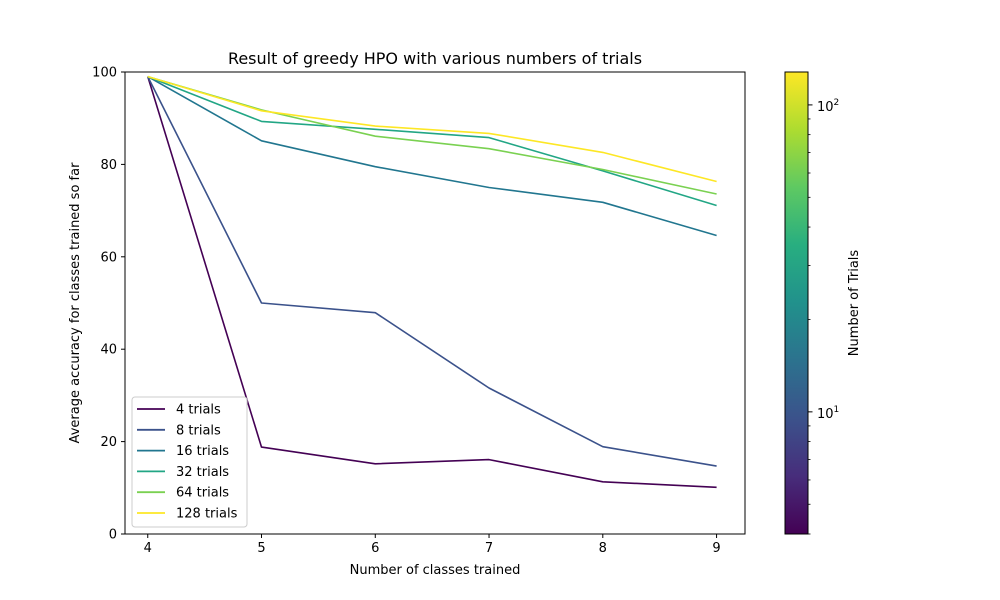 The height and width of the screenshot is (600, 1000). What do you see at coordinates (202, 493) in the screenshot?
I see `legend-label: 64 trials` at bounding box center [202, 493].